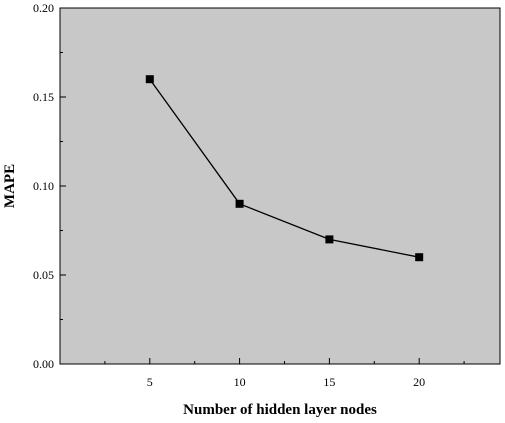 The height and width of the screenshot is (423, 505). Describe the element at coordinates (43, 275) in the screenshot. I see `y-tick-label: 0.05` at that location.